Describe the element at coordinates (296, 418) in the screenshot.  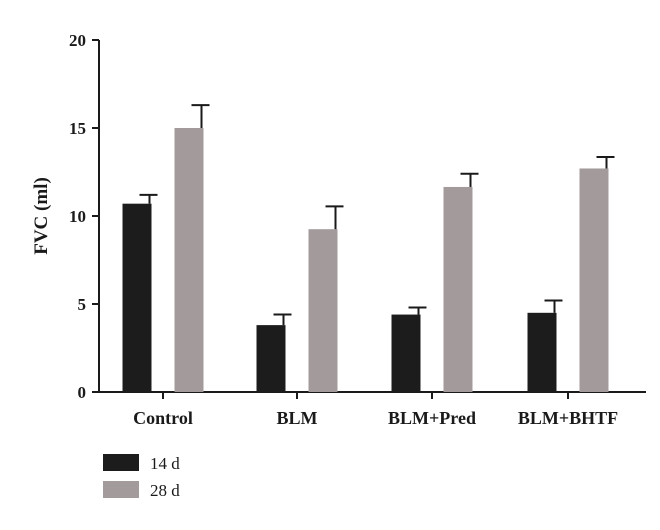
I see `x-tick-label: BLM` at that location.